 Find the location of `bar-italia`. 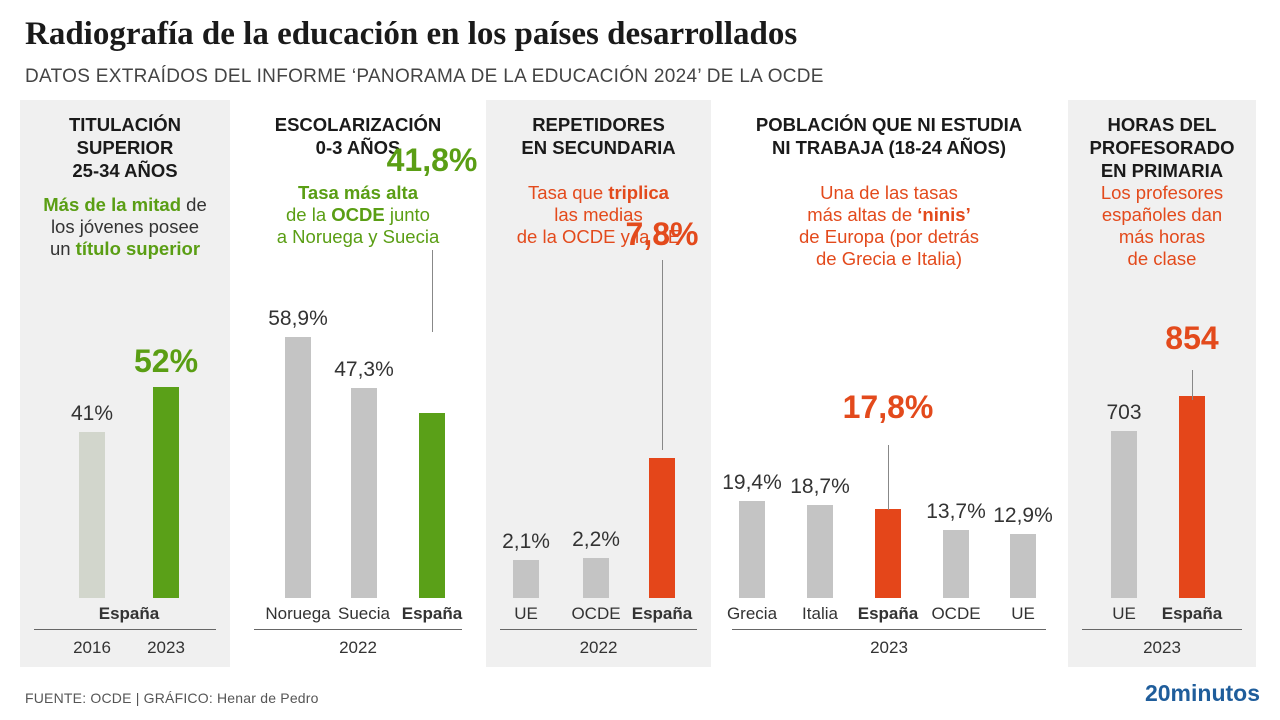

bar-italia is located at coordinates (820, 551).